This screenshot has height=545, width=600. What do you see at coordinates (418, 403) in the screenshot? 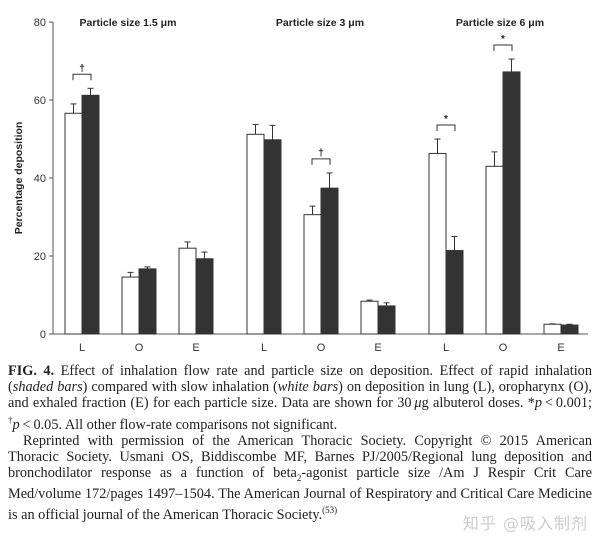
I see `caption-italic: μ` at bounding box center [418, 403].